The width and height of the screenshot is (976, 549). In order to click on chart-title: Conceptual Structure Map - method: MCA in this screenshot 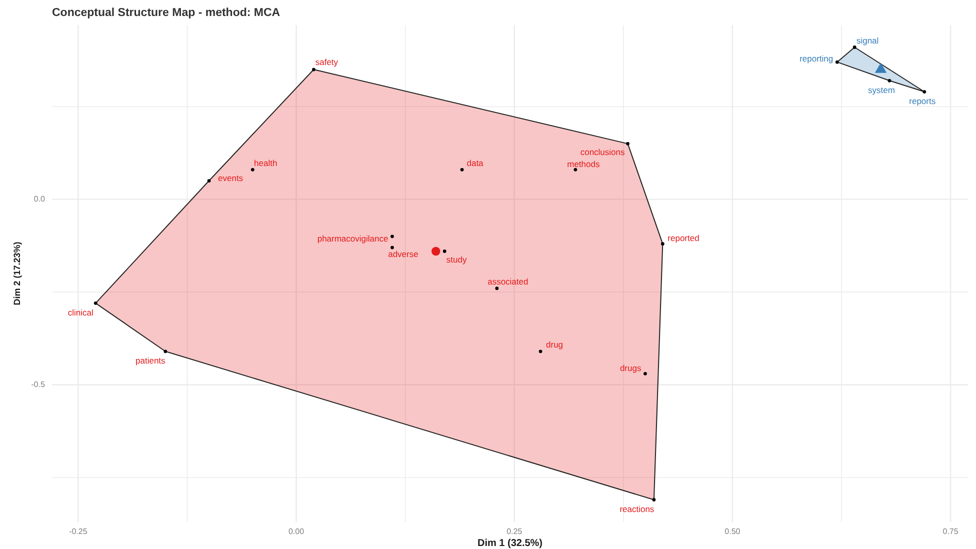, I will do `click(166, 13)`.